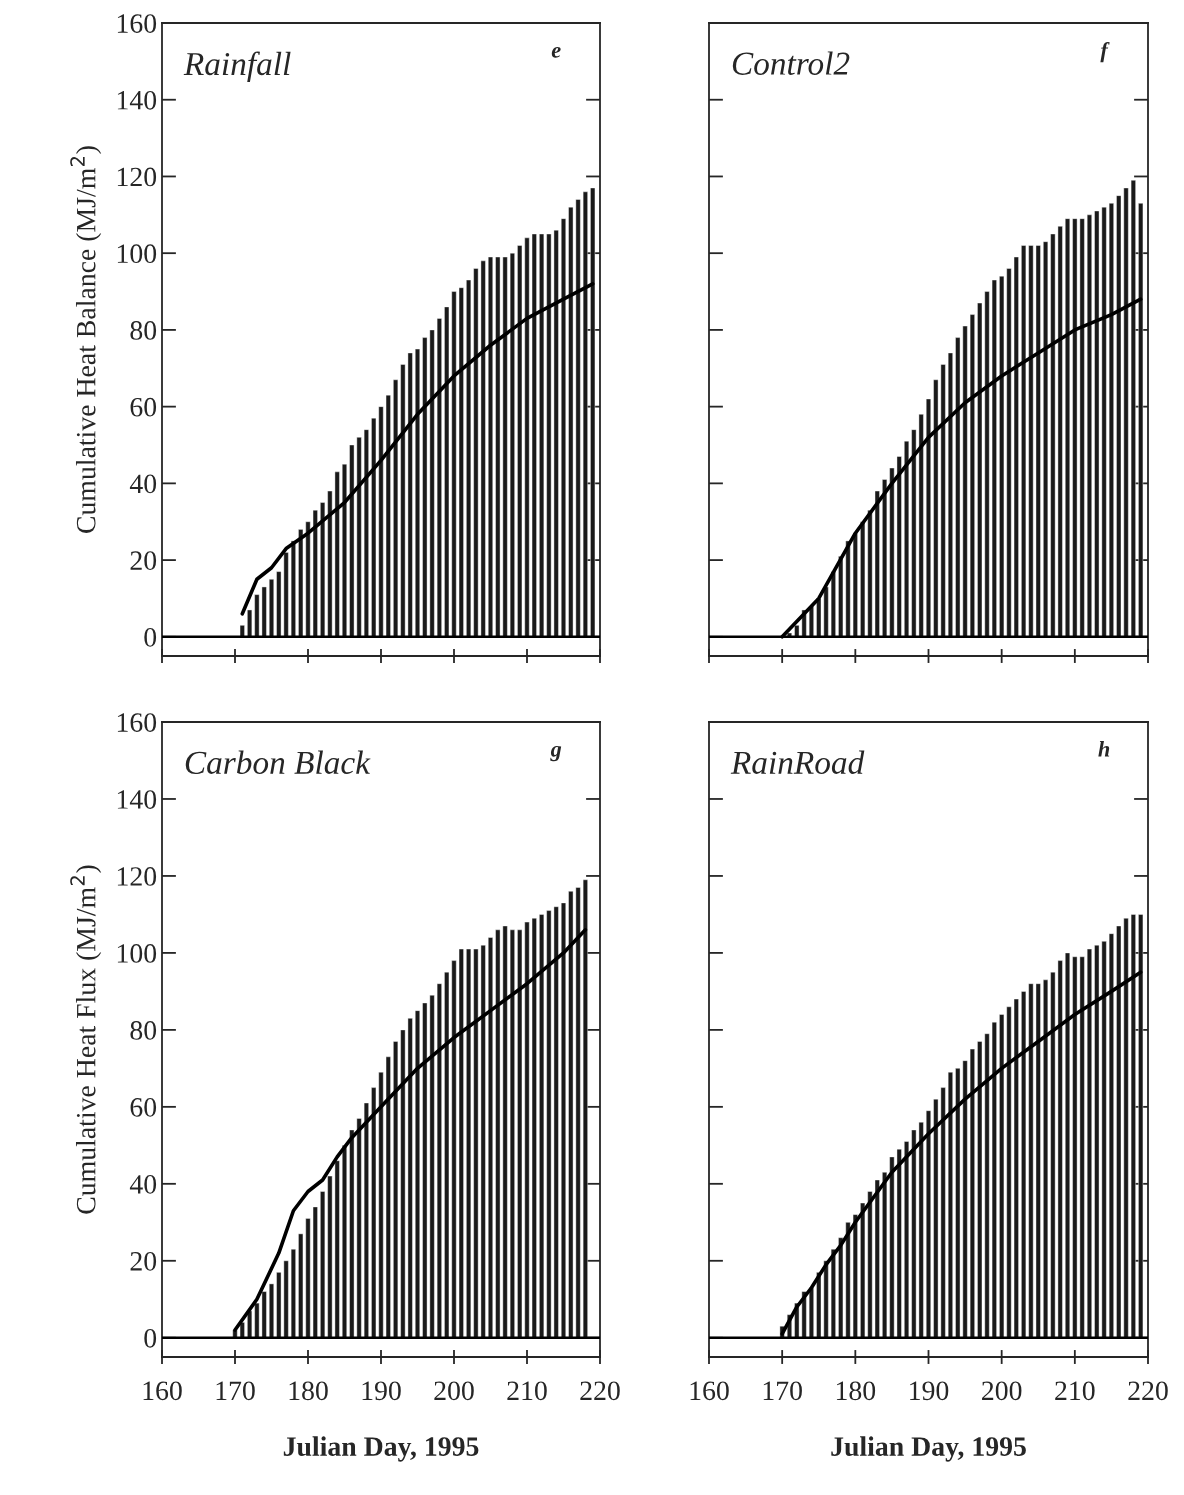 The height and width of the screenshot is (1495, 1184). I want to click on y-axis-title: Cumulative Heat Flux (MJ/m$^{2}$), so click(86, 1039).